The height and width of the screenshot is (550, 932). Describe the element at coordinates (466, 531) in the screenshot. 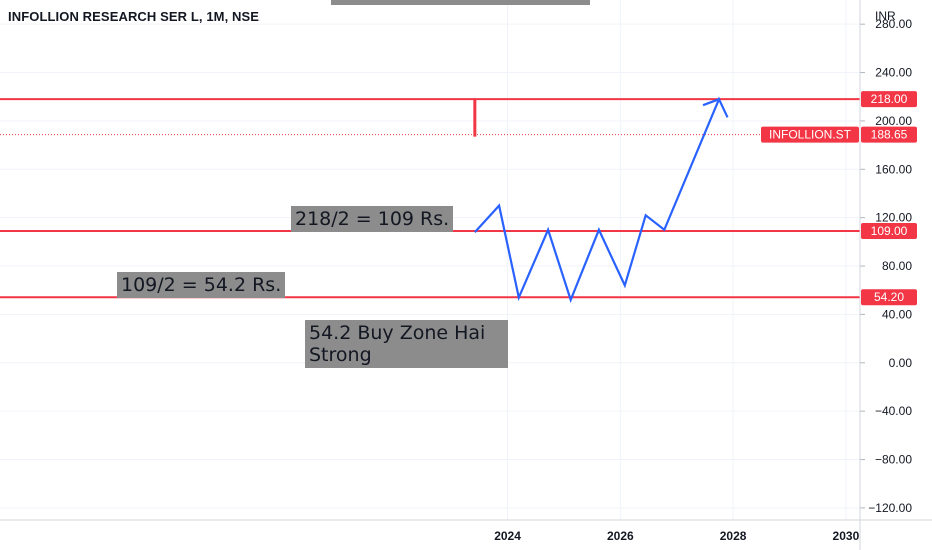

I see `time-axis: 2024 2026 2028 2030` at that location.